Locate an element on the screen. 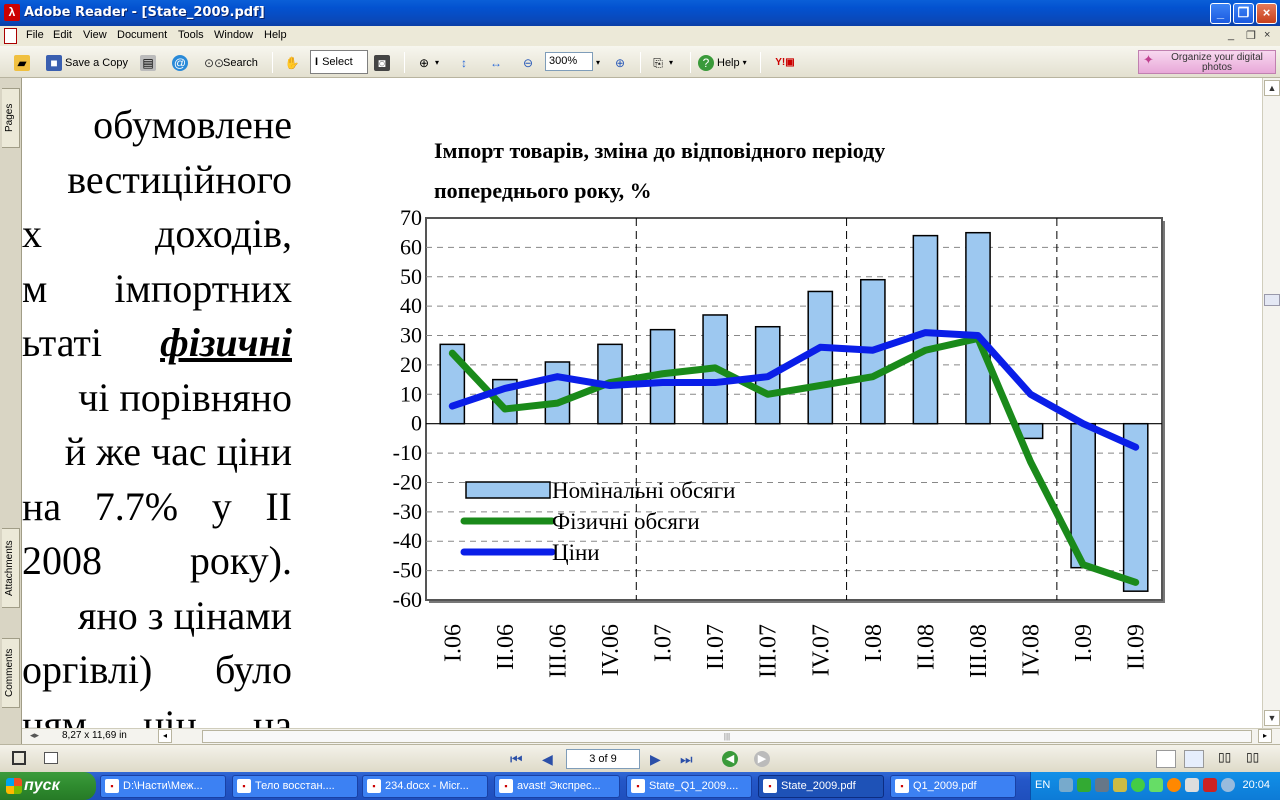  doc-minimize-button: _ is located at coordinates (1231, 35).